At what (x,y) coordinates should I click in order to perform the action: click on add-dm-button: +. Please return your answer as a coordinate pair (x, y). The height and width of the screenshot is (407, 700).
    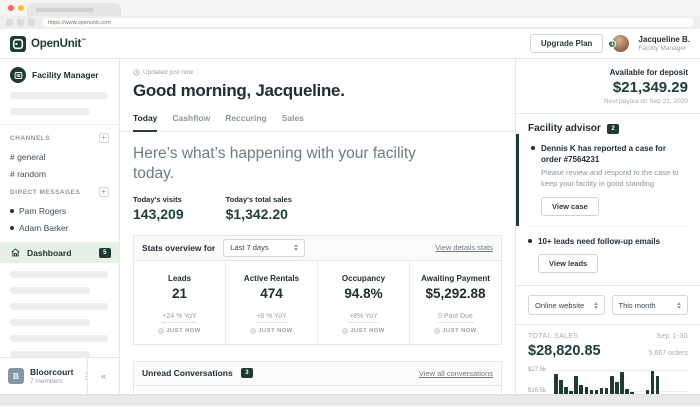
    Looking at the image, I should click on (104, 192).